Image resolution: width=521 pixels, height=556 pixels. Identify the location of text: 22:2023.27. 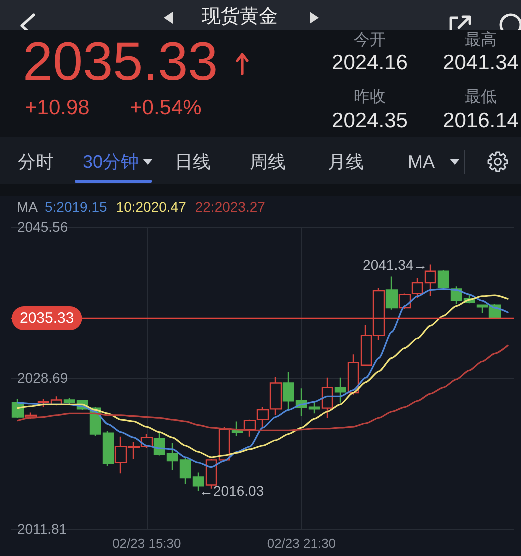
(230, 207).